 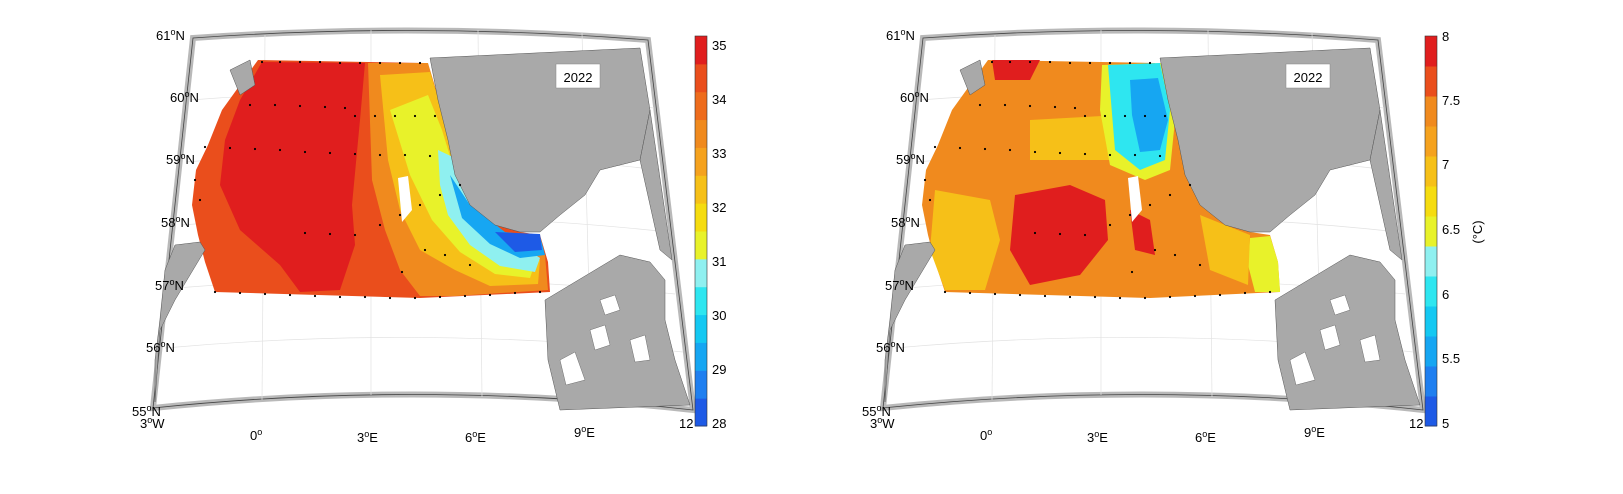 What do you see at coordinates (1149, 115) in the screenshot?
I see `field-cold-blue` at bounding box center [1149, 115].